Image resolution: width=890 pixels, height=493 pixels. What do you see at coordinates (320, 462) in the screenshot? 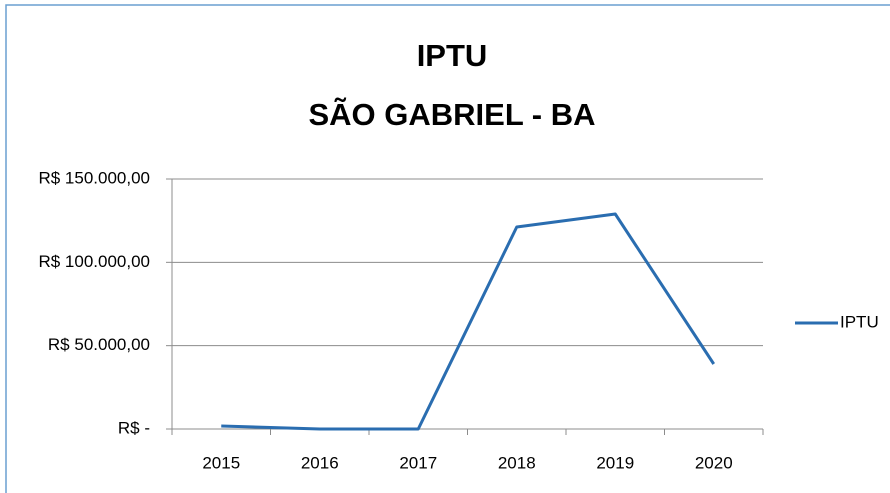
I see `x-tick-label: 2016` at bounding box center [320, 462].